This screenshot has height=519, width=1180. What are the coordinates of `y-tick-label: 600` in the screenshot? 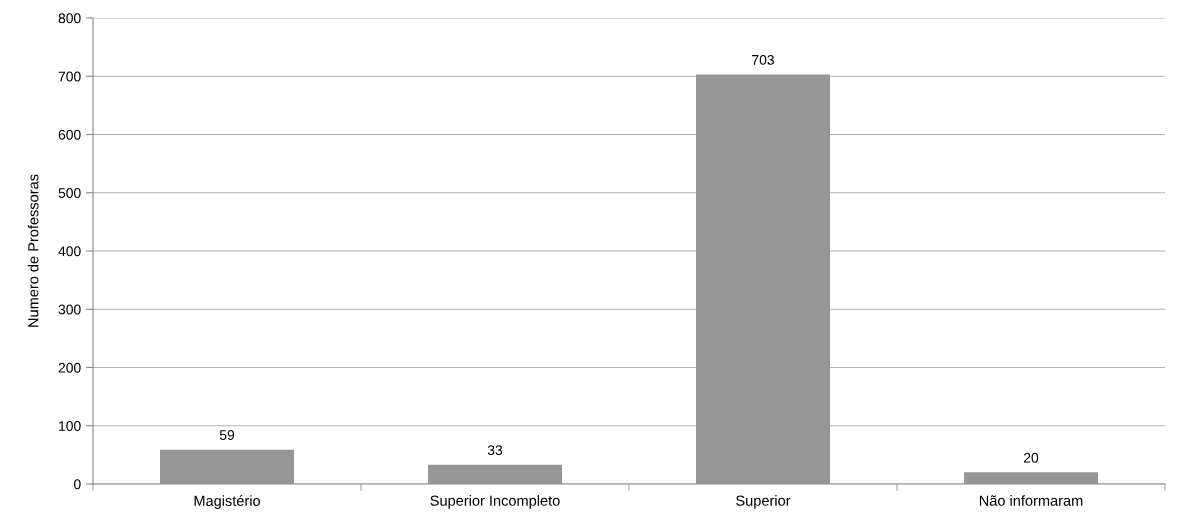 It's located at (69, 134).